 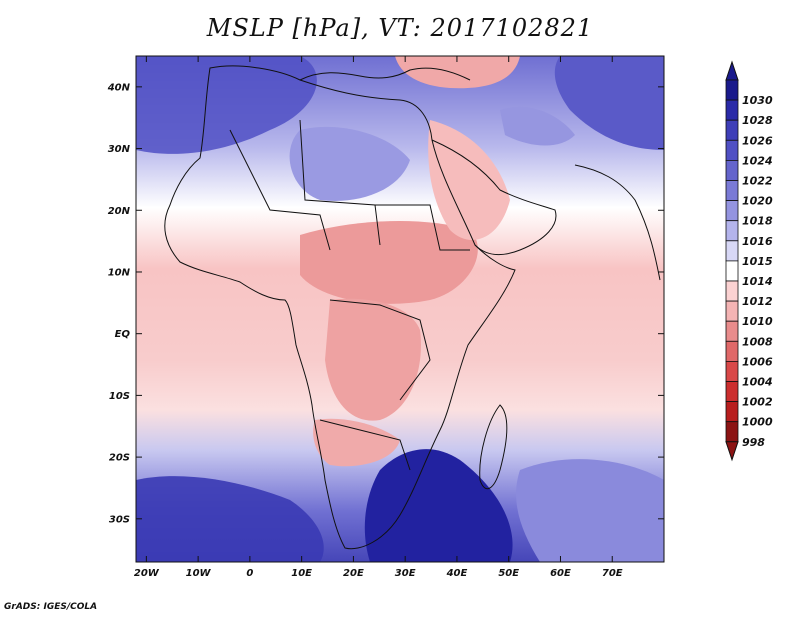 I want to click on lon-tick-label: 0, so click(x=249, y=573).